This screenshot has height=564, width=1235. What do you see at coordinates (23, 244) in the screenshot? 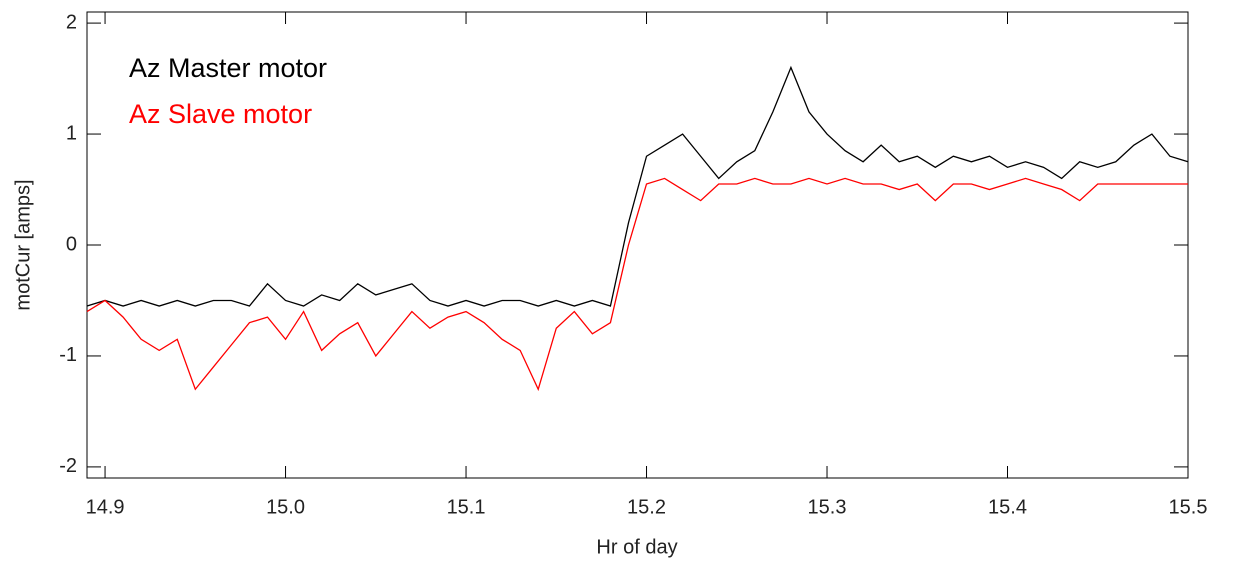
I see `y-axis-label: motCur [amps]` at bounding box center [23, 244].